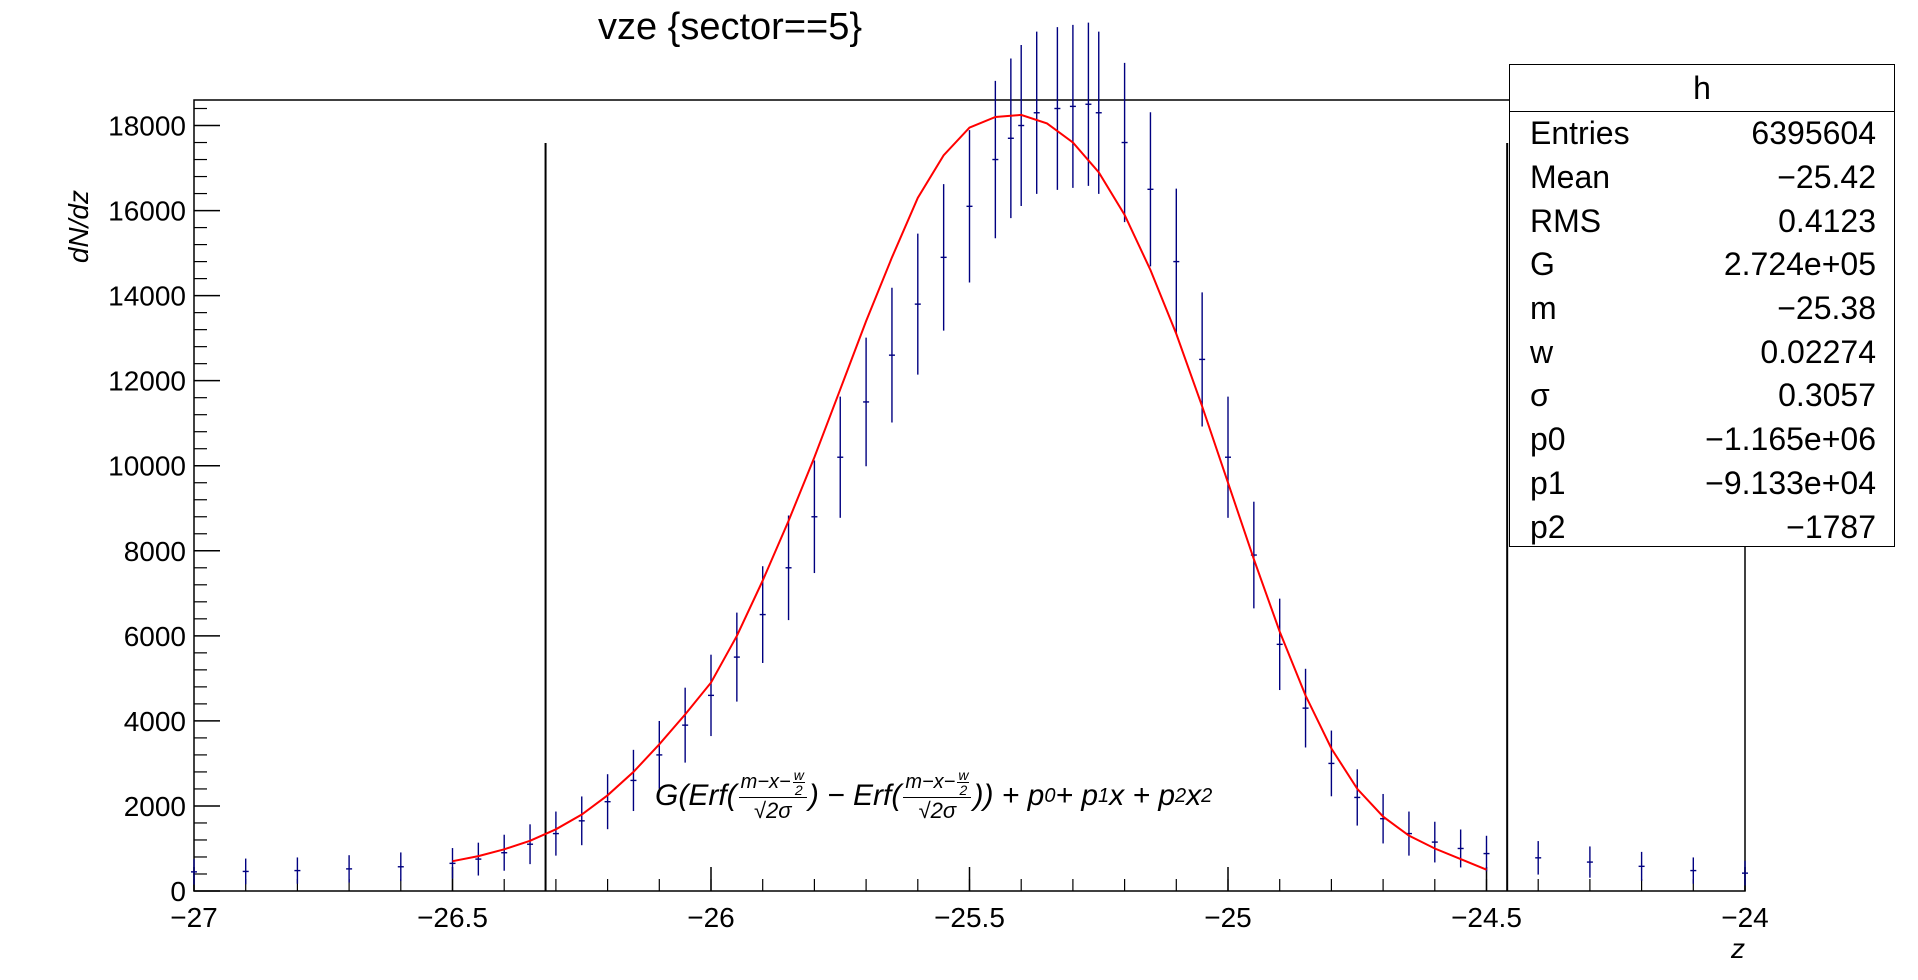  What do you see at coordinates (1543, 308) in the screenshot?
I see `stats-label: m` at bounding box center [1543, 308].